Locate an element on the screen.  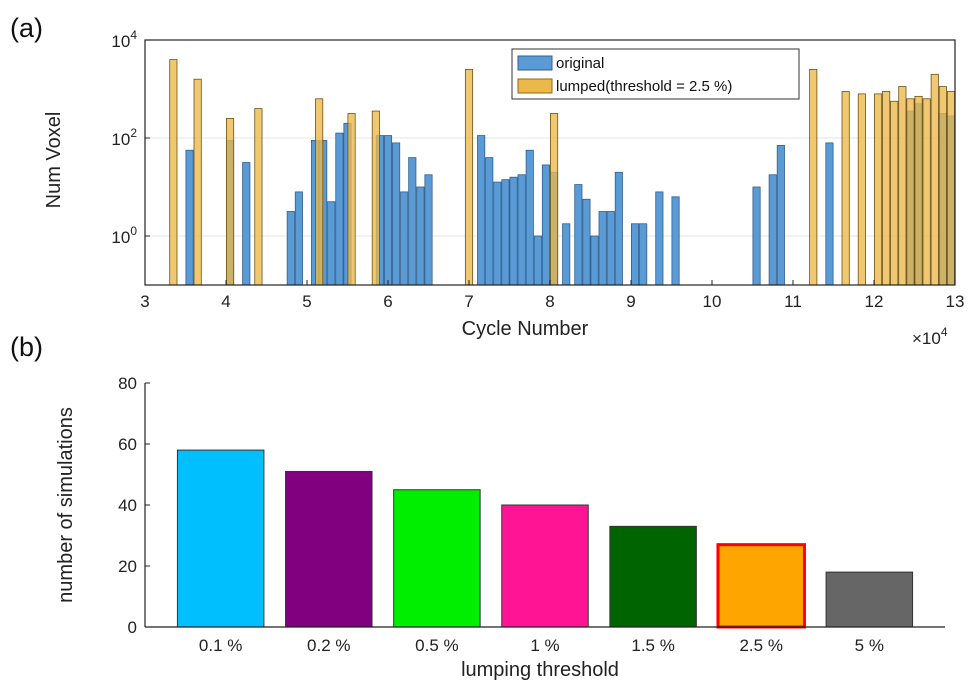
legend-box is located at coordinates (655, 74).